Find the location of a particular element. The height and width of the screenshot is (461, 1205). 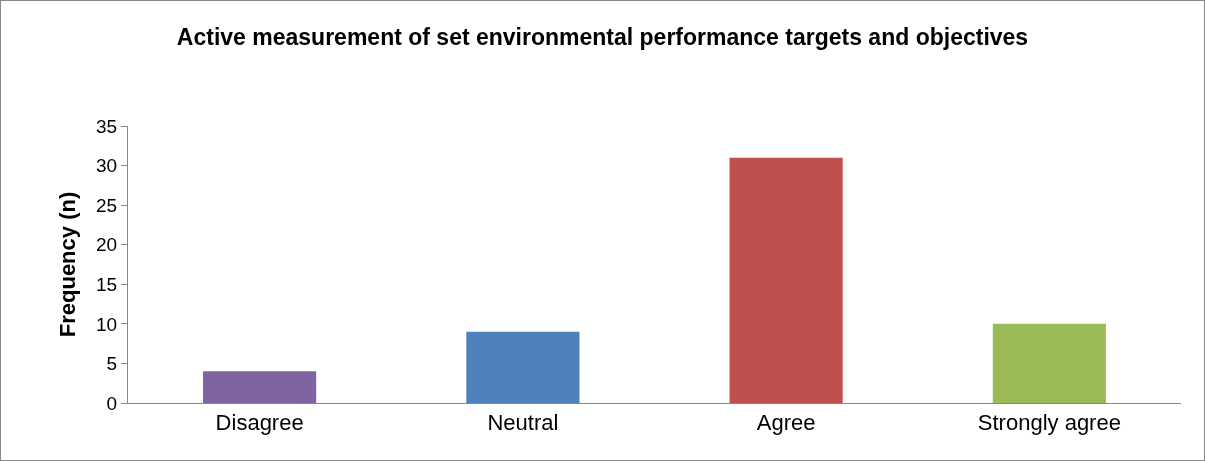

y-axis-title: Frequency (n) is located at coordinates (67, 264).